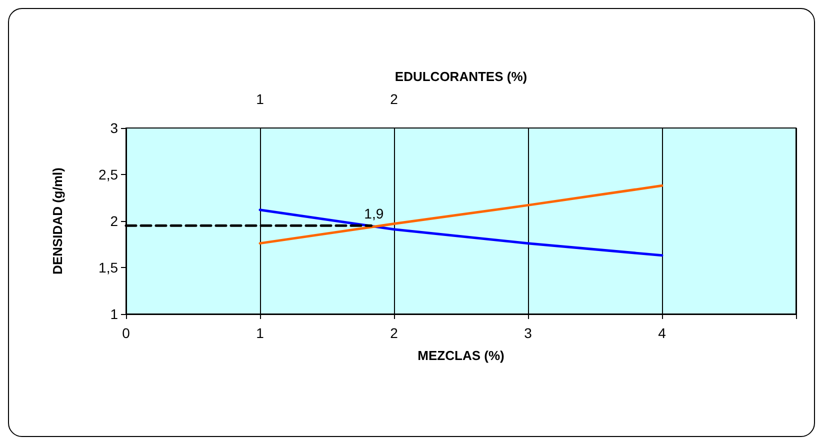 The width and height of the screenshot is (823, 445). What do you see at coordinates (57, 221) in the screenshot?
I see `y-axis-title: DENSIDAD (g/ml)` at bounding box center [57, 221].